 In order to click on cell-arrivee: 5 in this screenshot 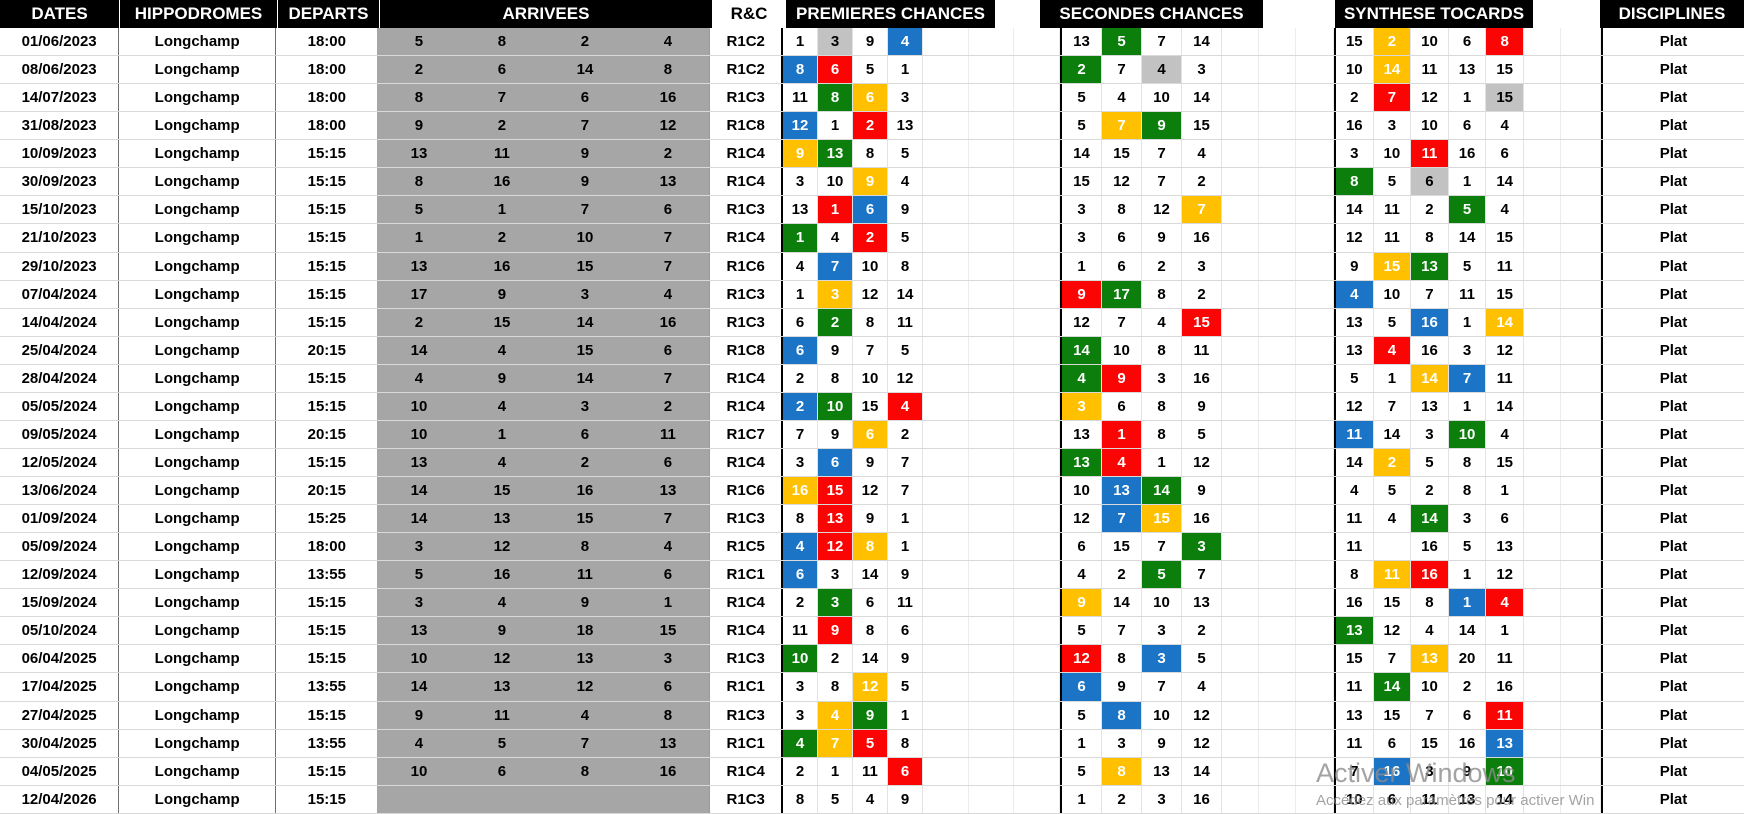, I will do `click(419, 210)`.